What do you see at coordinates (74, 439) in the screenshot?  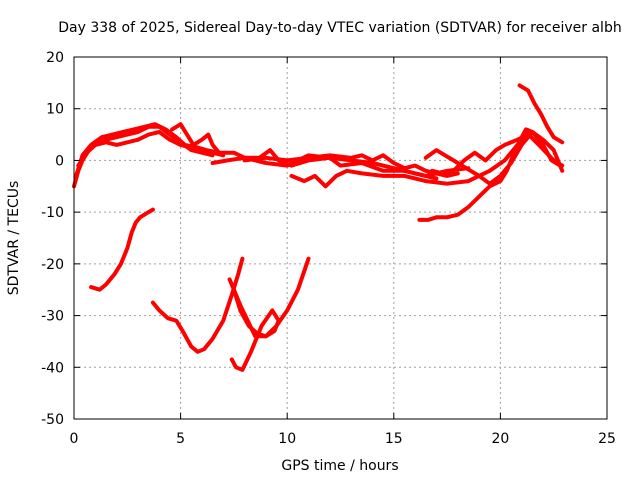 I see `x-tick-label: 0` at bounding box center [74, 439].